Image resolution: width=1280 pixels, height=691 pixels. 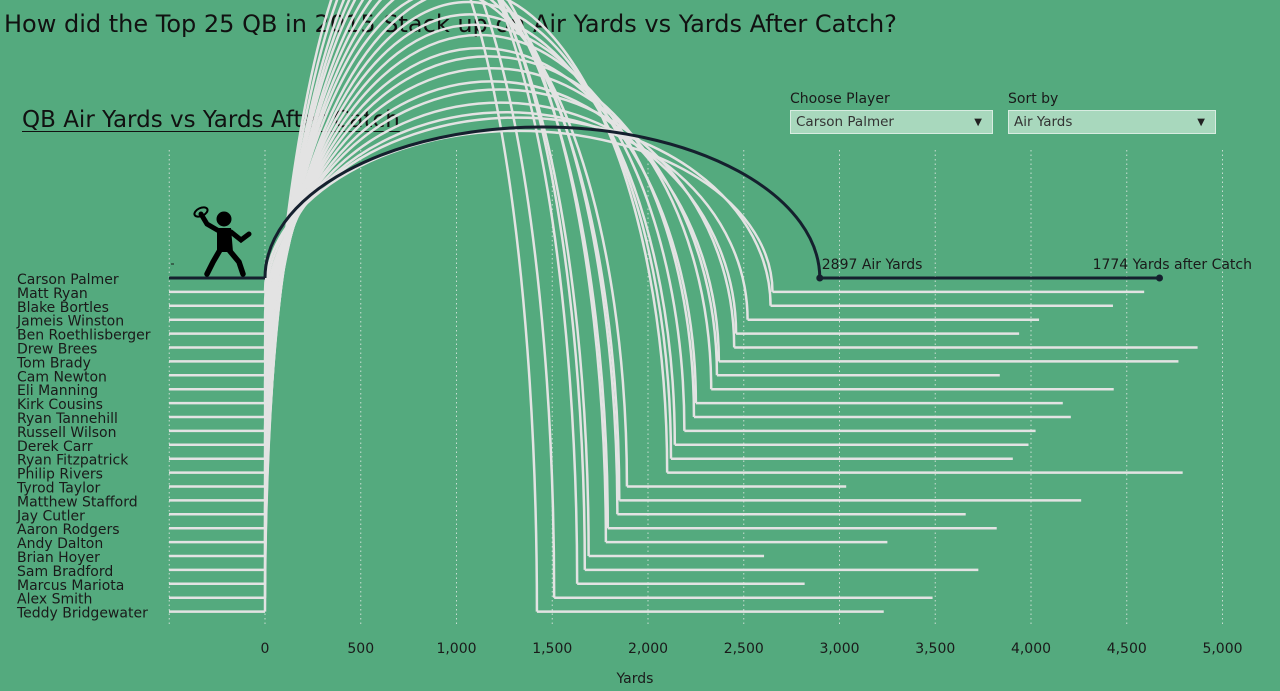 I want to click on qb-name-label: Ryan Tannehill, so click(x=67, y=419).